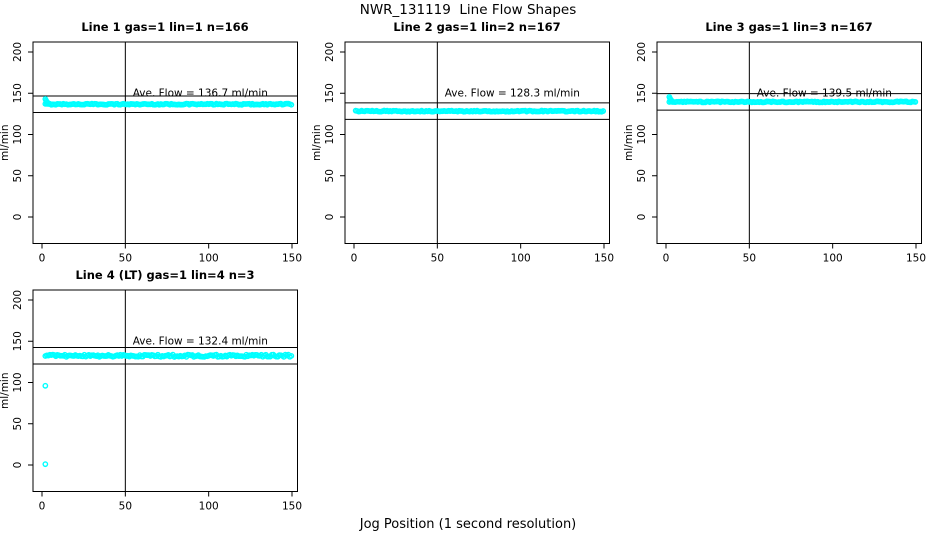 This screenshot has height=540, width=936. I want to click on svg-text: Ave. Flow = 128.3 ml/min, so click(512, 93).